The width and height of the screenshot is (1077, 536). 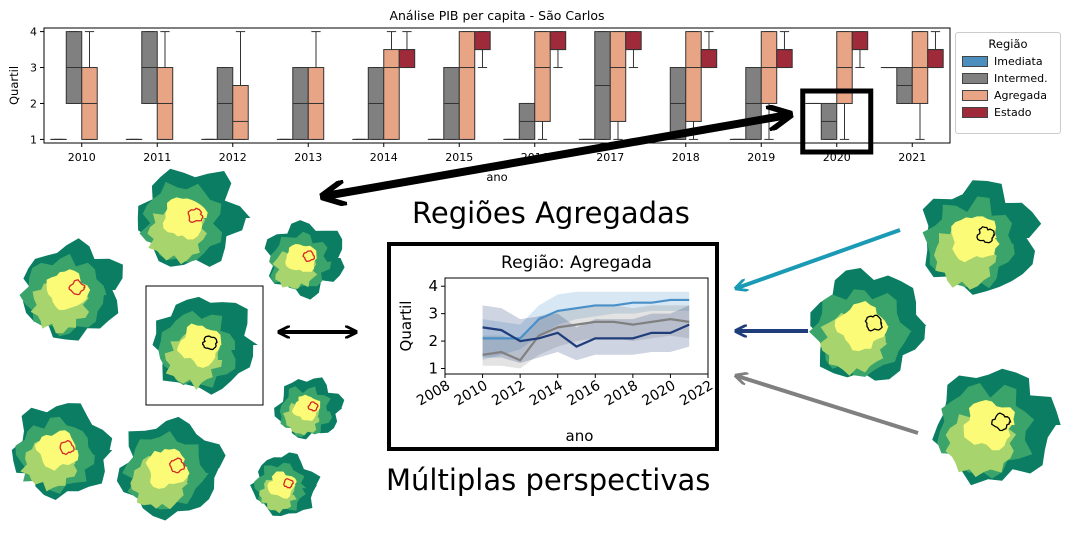 I want to click on box-agregada-2015, so click(x=467, y=85).